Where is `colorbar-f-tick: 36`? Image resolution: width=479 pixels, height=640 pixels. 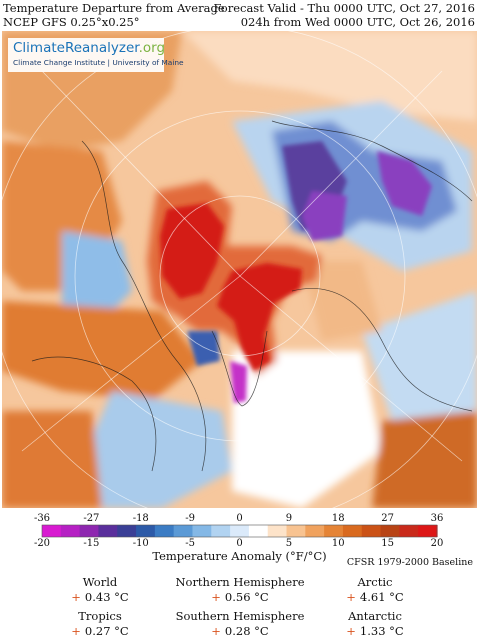 colorbar-f-tick: 36 is located at coordinates (437, 518).